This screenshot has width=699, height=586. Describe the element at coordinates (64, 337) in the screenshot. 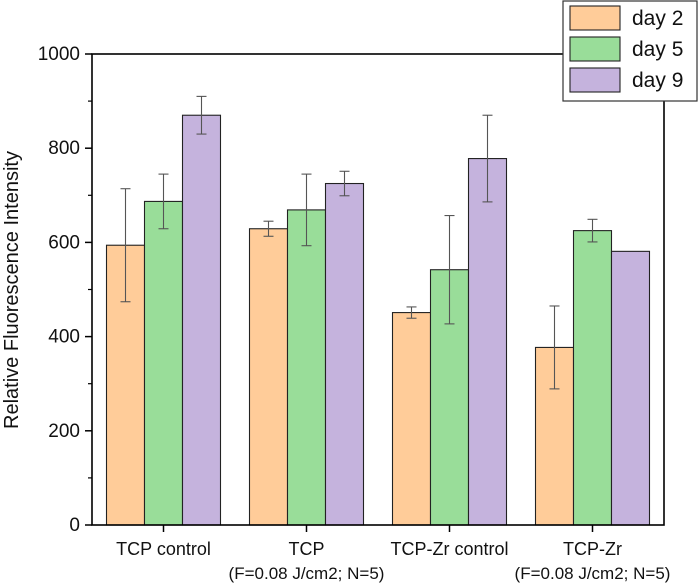

I see `y-tick-label: 400` at that location.